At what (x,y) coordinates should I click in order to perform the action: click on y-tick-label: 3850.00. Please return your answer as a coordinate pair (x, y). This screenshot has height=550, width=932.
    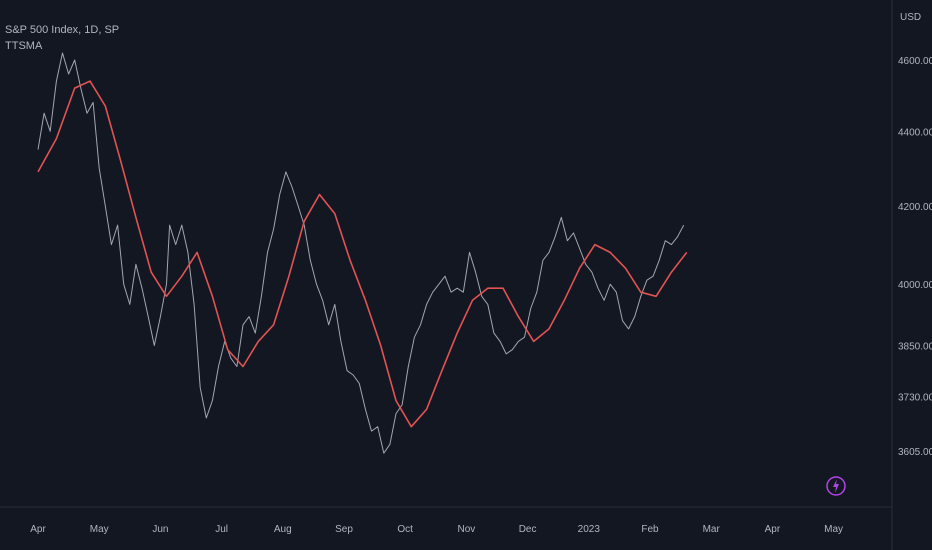
    Looking at the image, I should click on (915, 347).